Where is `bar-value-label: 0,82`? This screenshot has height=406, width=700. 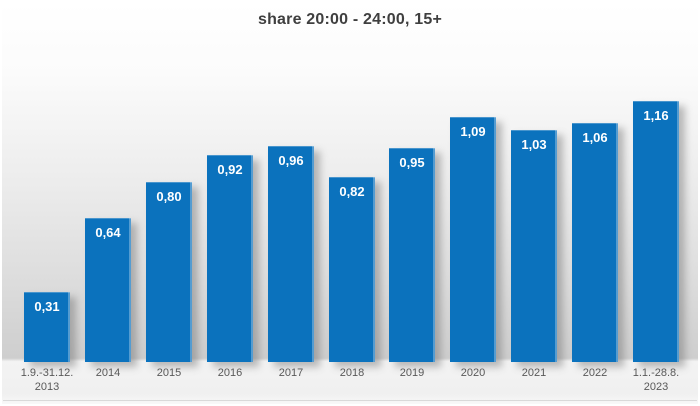
bar-value-label: 0,82 is located at coordinates (352, 191).